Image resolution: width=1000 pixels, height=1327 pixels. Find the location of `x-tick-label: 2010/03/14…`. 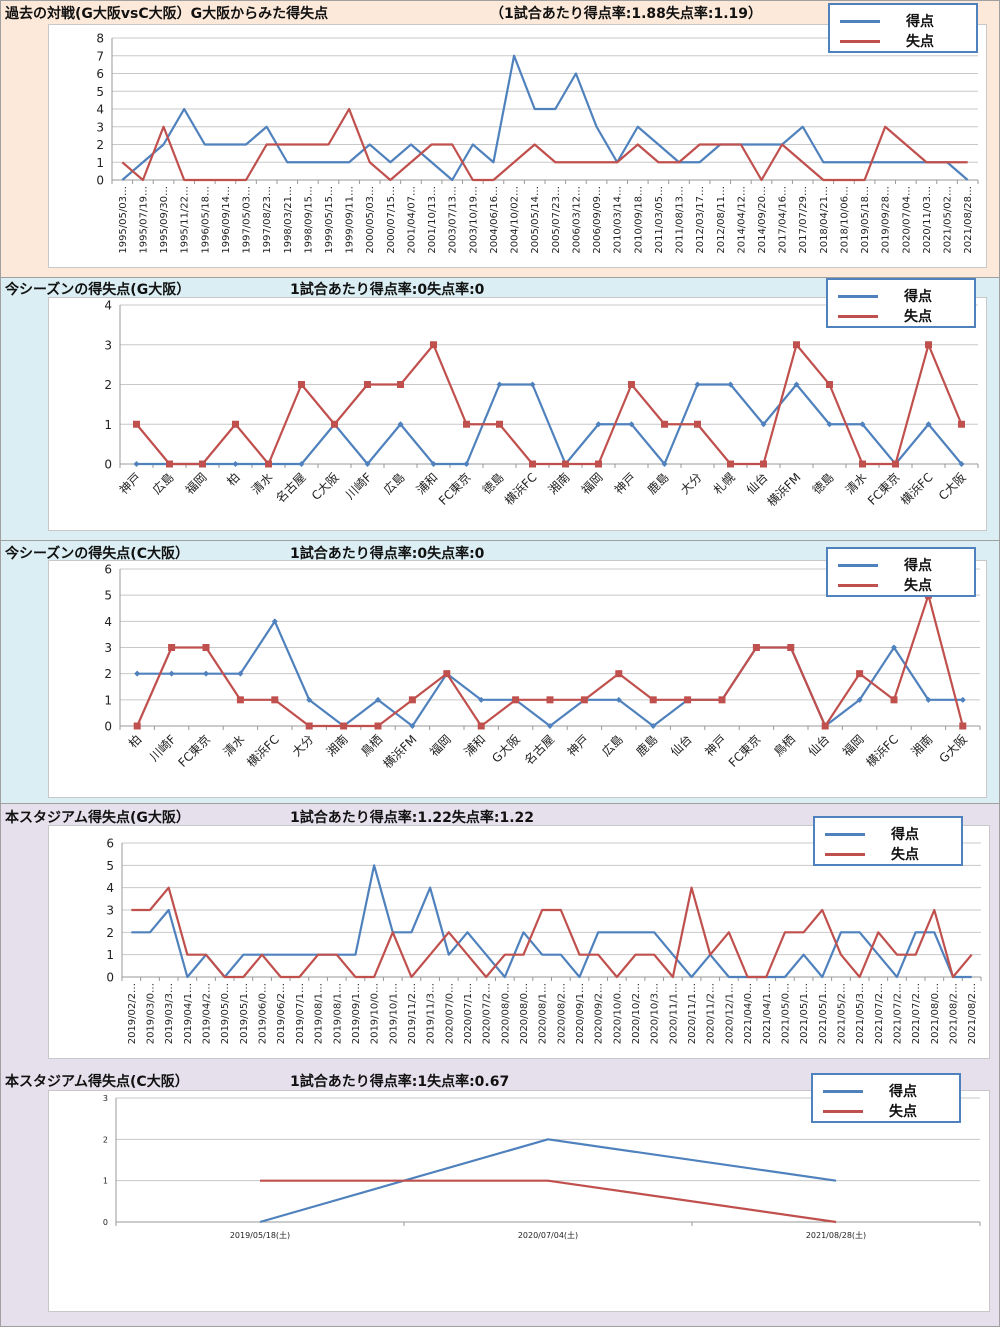

x-tick-label: 2010/03/14… is located at coordinates (618, 220).